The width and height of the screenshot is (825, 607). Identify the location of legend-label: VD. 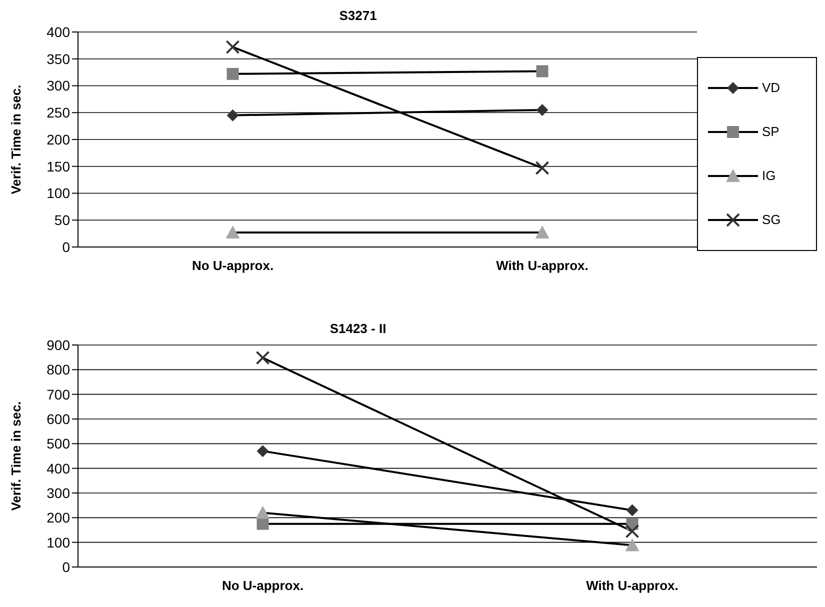
(771, 87).